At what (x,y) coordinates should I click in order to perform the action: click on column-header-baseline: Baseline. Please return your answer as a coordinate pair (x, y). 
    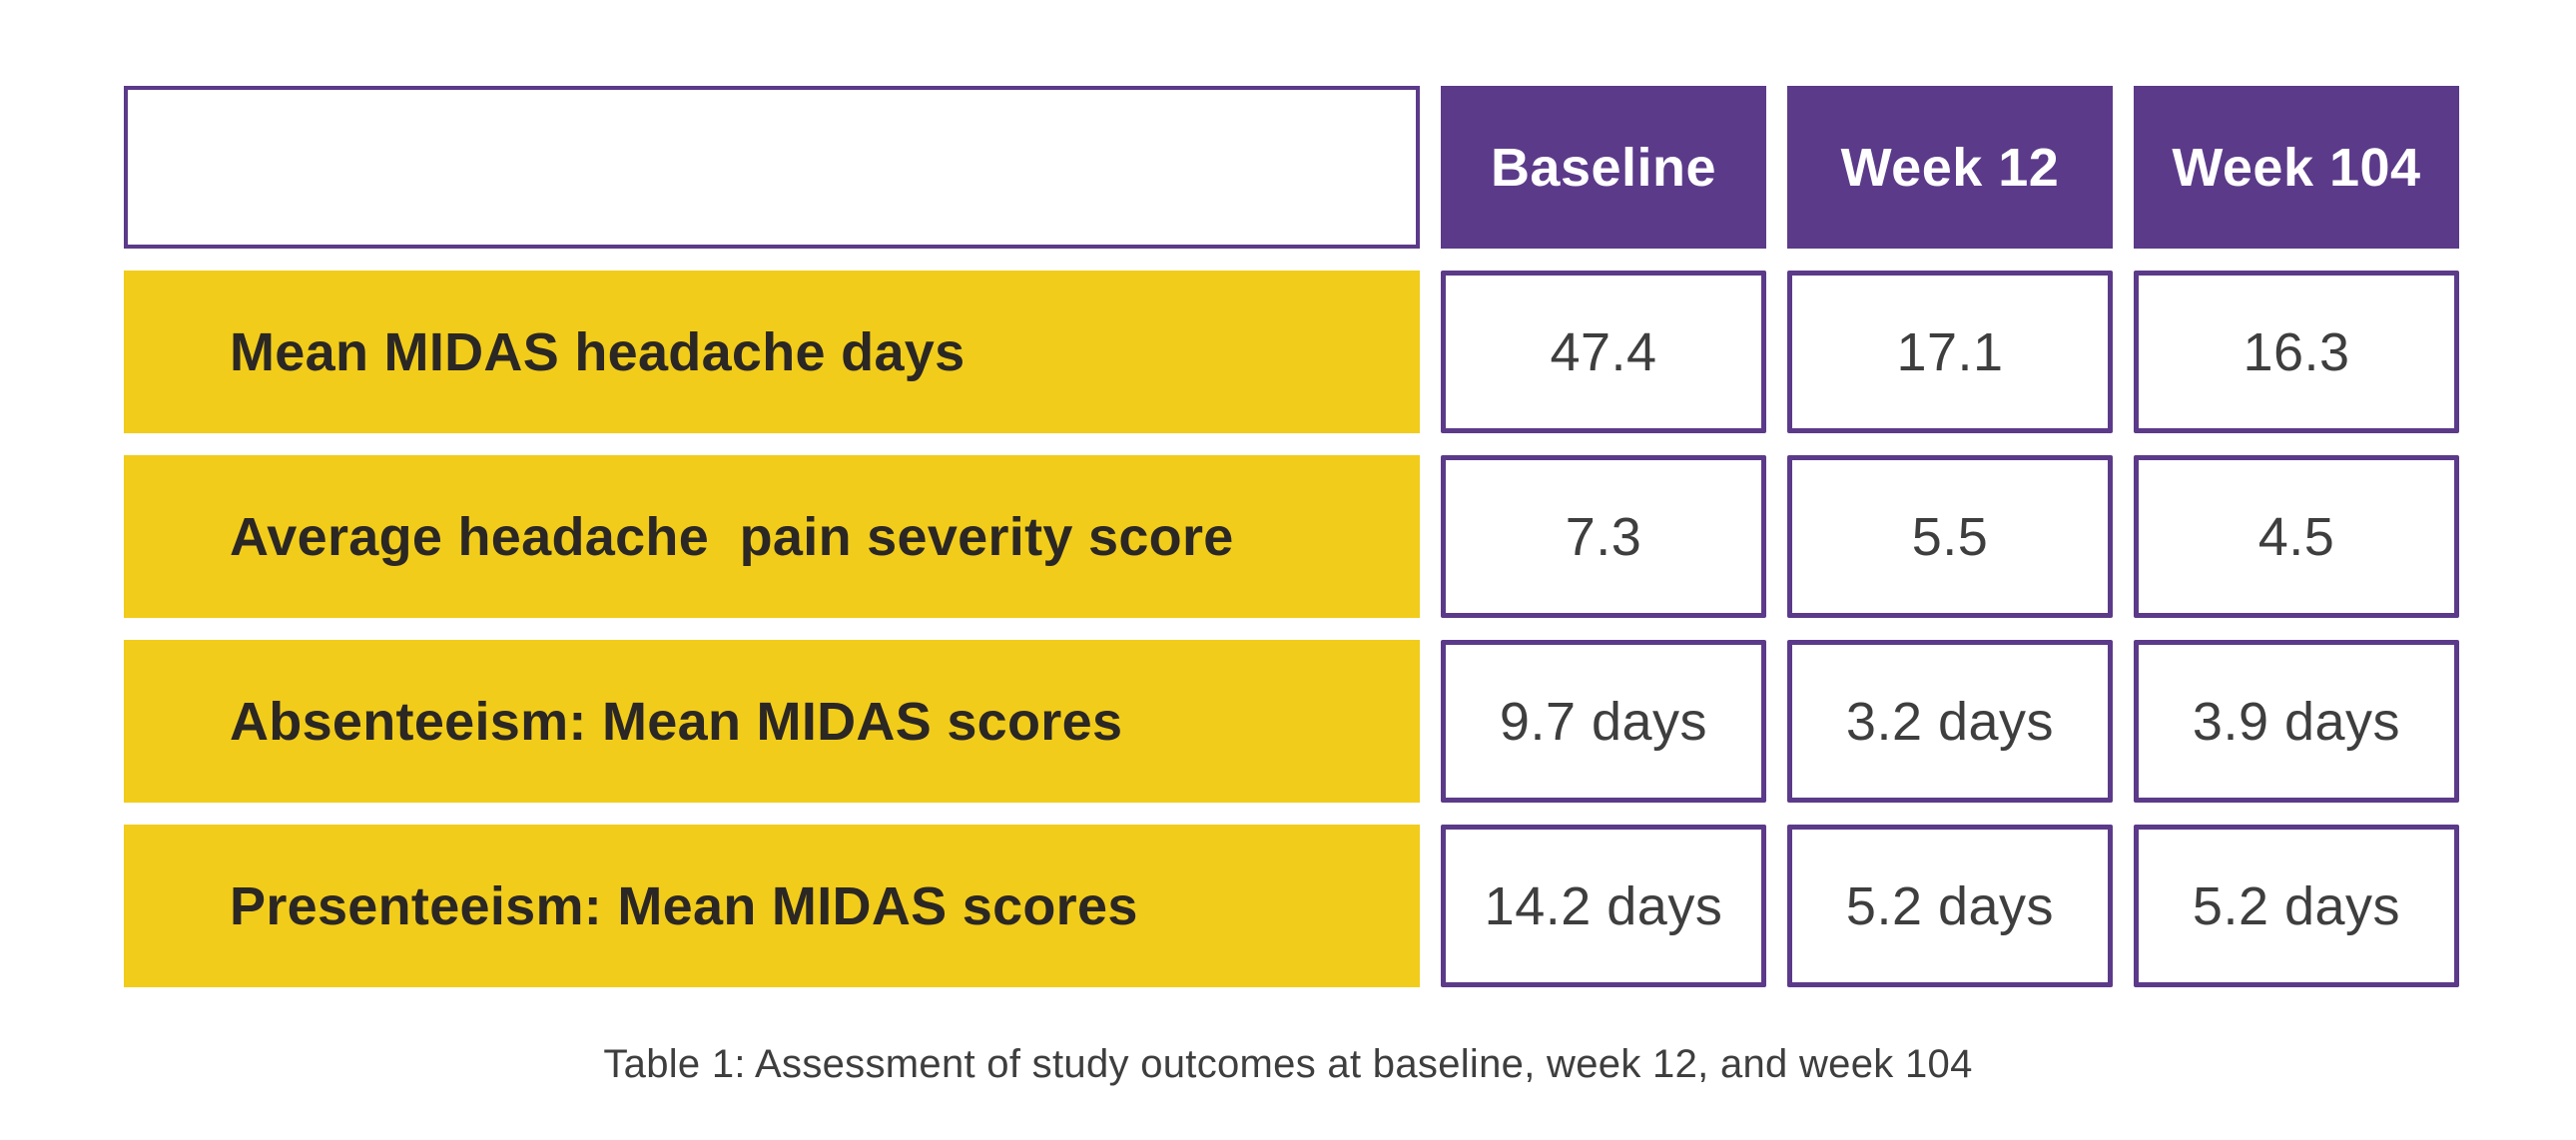
    Looking at the image, I should click on (1603, 167).